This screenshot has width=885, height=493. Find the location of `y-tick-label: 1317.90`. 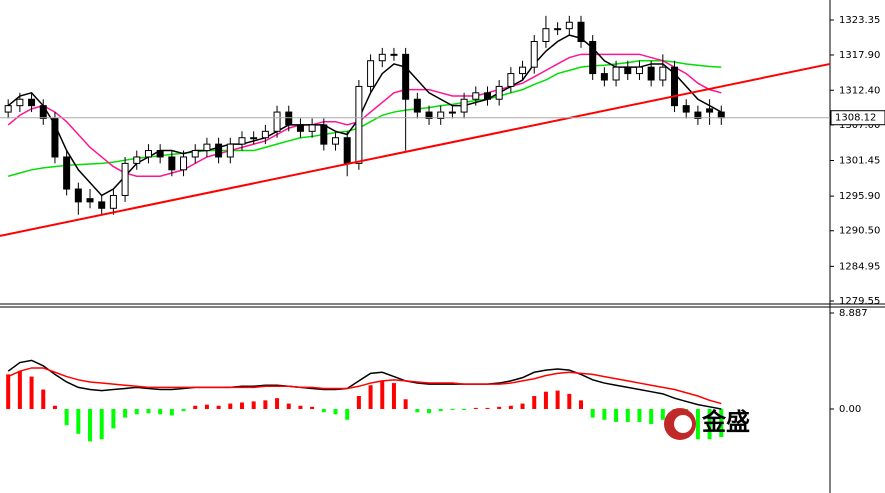

y-tick-label: 1317.90 is located at coordinates (859, 55).